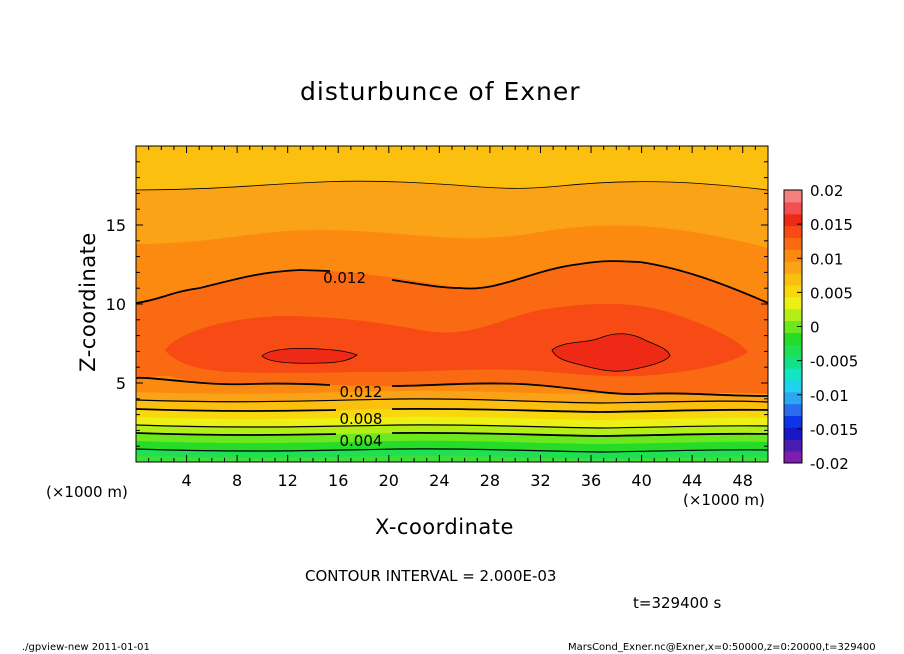 The width and height of the screenshot is (904, 654). What do you see at coordinates (591, 480) in the screenshot?
I see `x-tick-label: 36` at bounding box center [591, 480].